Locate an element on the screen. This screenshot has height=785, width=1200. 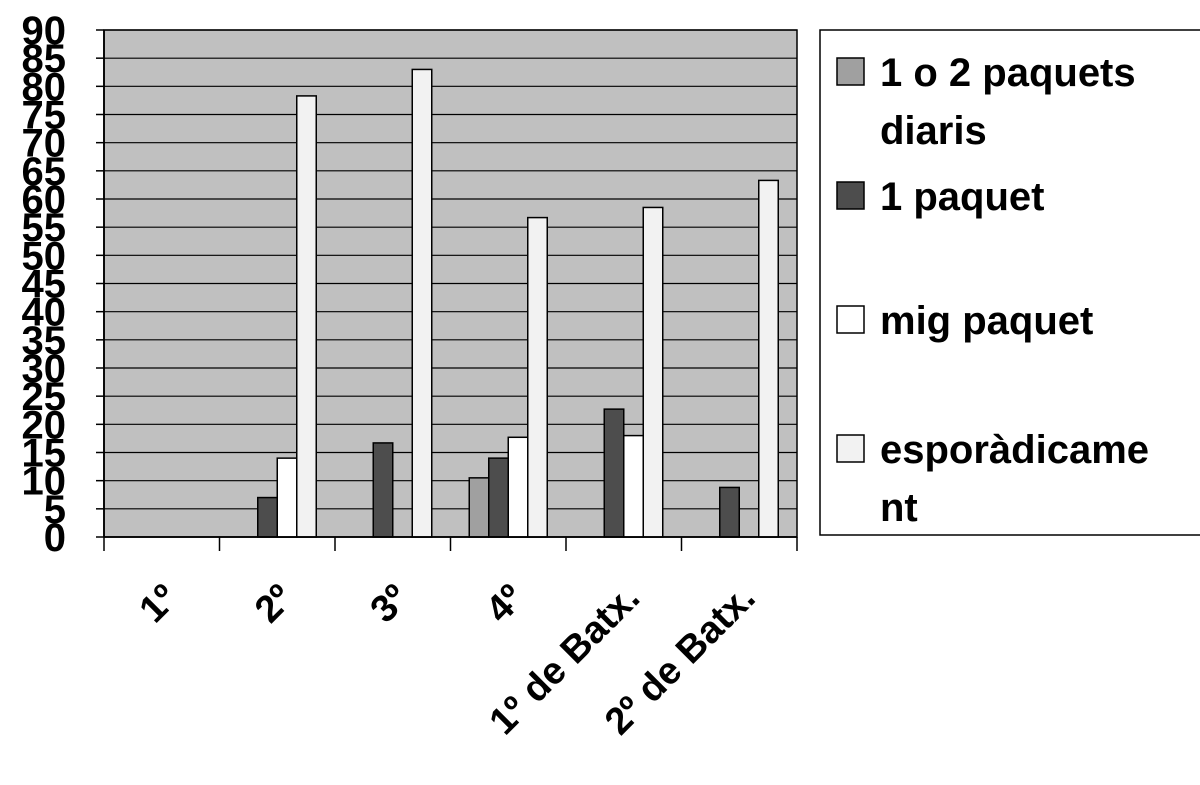
y-tick-label: 55 is located at coordinates (44, 228).